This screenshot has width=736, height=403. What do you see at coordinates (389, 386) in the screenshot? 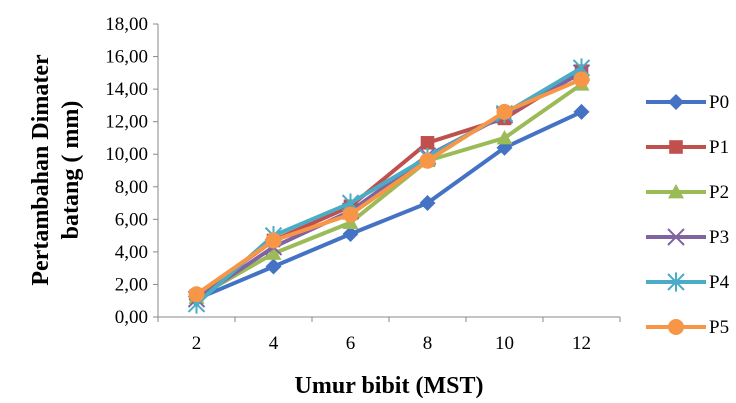
I see `x-axis-title: Umur bibit (MST)` at bounding box center [389, 386].